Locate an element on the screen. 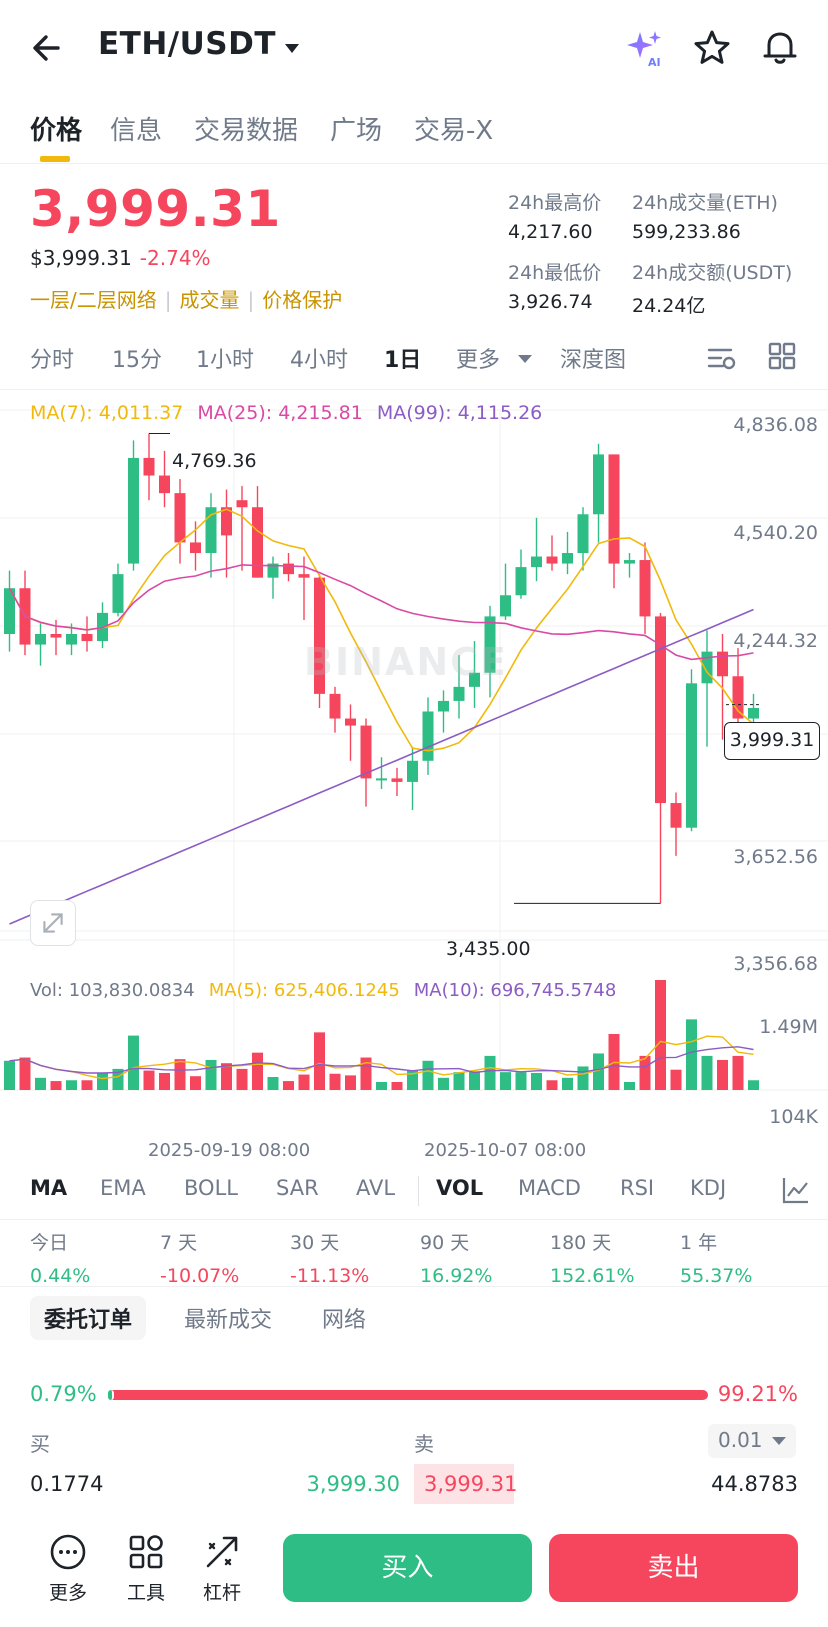  expand-chart-icon is located at coordinates (53, 923).